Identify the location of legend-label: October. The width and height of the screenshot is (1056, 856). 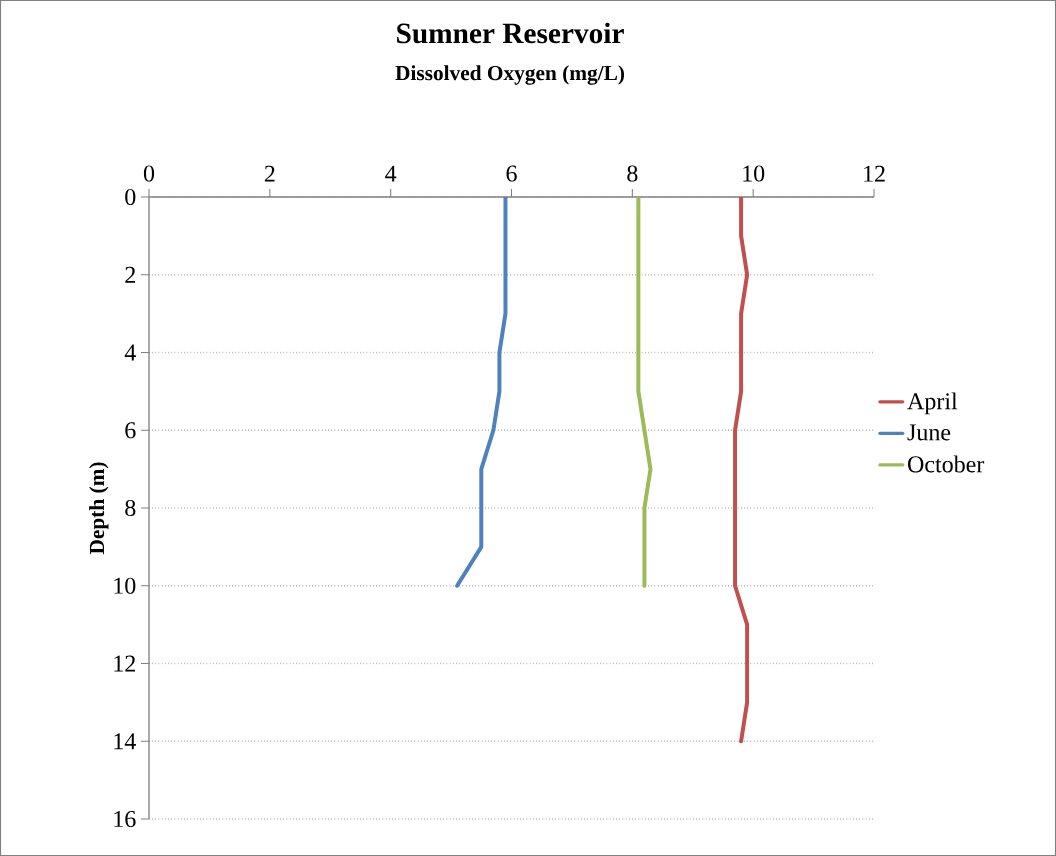
(946, 464).